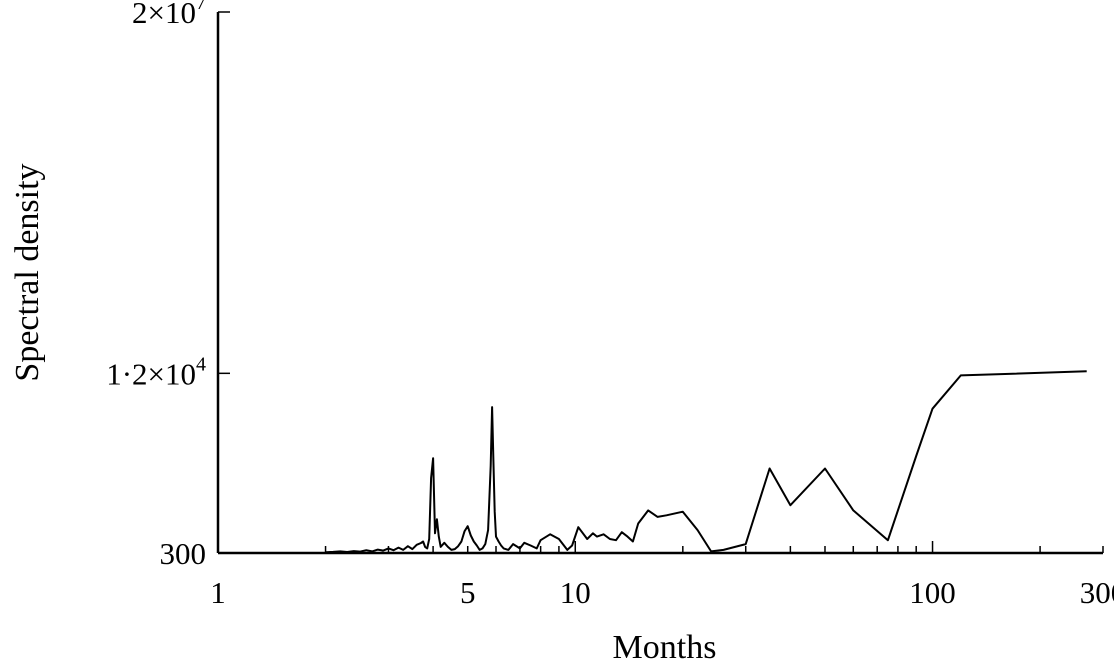 The width and height of the screenshot is (1114, 666). Describe the element at coordinates (27, 272) in the screenshot. I see `y-axis-title: Spectral density` at that location.